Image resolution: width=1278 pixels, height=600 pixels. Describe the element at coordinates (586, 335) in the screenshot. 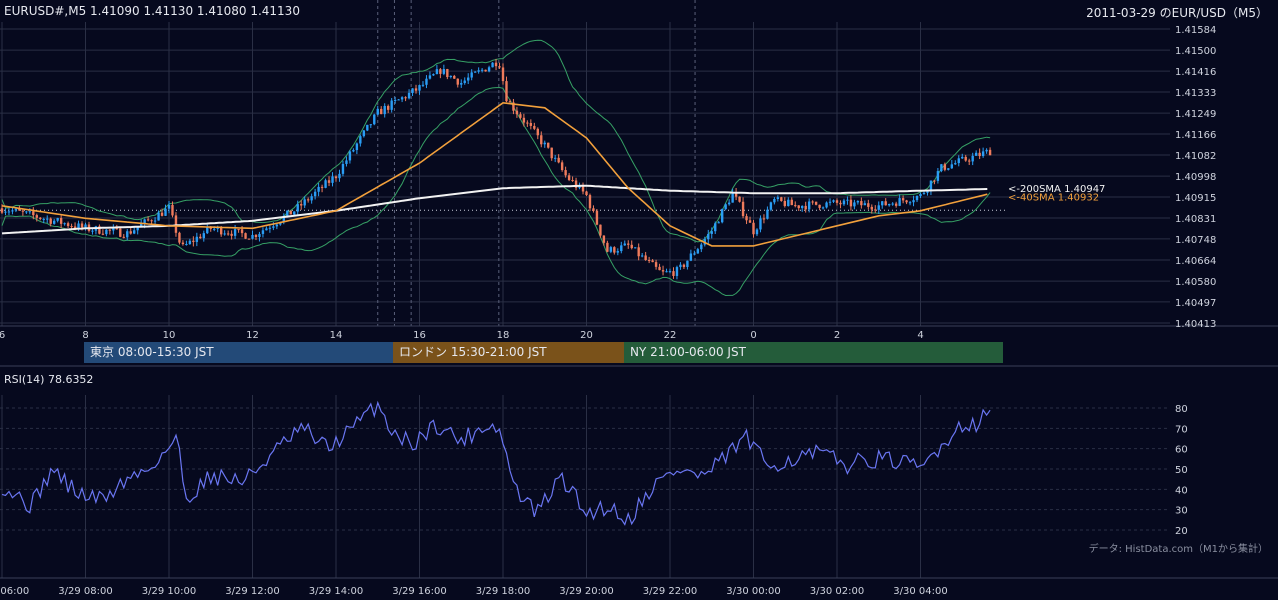

I see `hour-tick-label: 20` at that location.